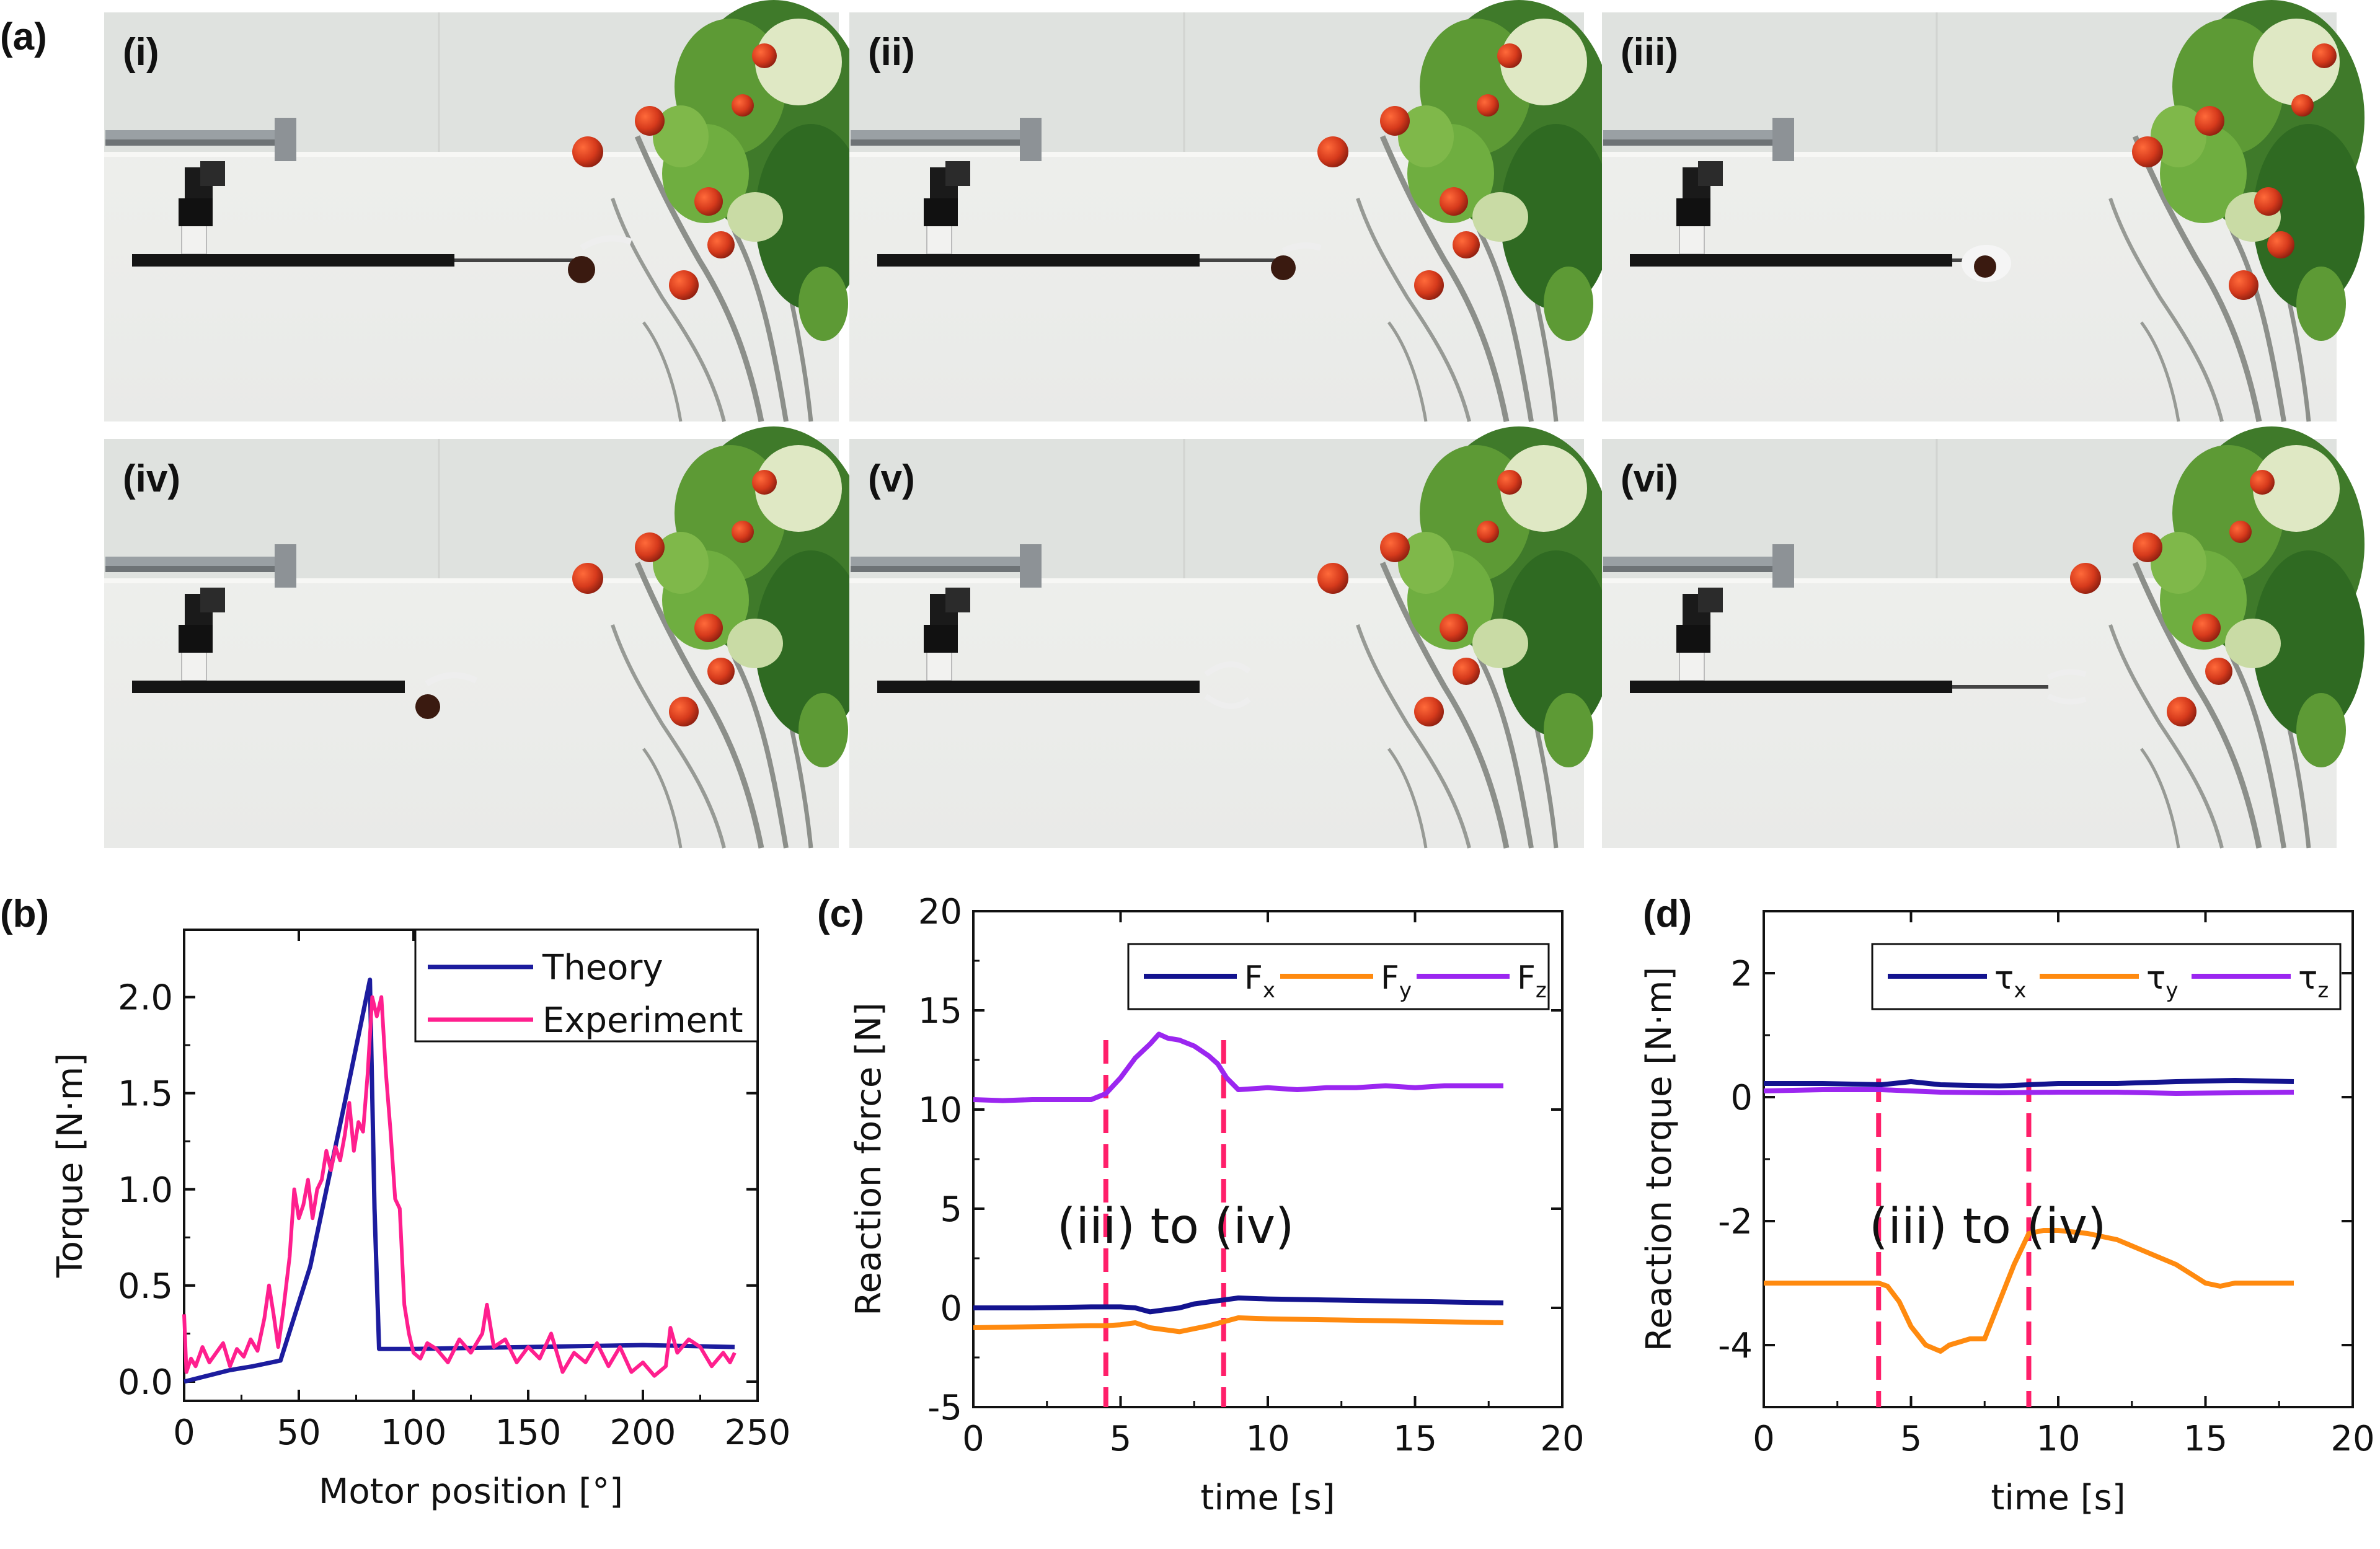  What do you see at coordinates (152, 478) in the screenshot?
I see `photo-label-iv: (iv)` at bounding box center [152, 478].